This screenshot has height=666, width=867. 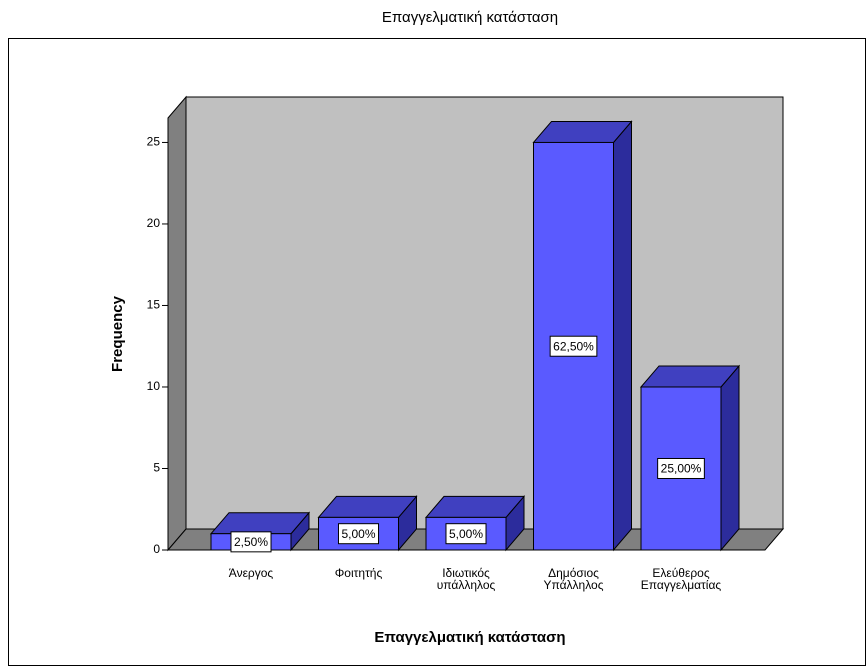 I want to click on value-label: 62,50%, so click(x=573, y=346).